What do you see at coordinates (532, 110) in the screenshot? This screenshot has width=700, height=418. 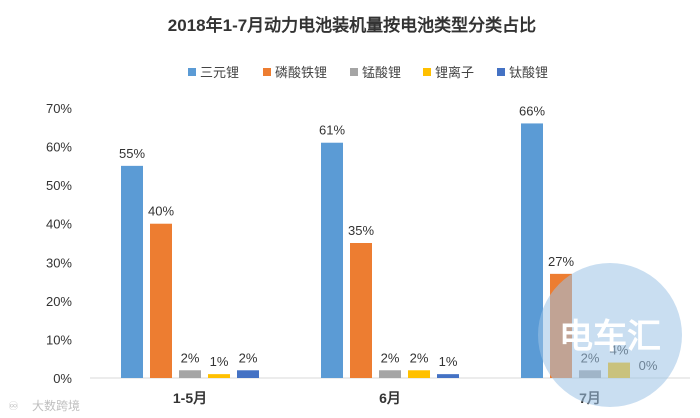 I see `data-label: 66%` at bounding box center [532, 110].